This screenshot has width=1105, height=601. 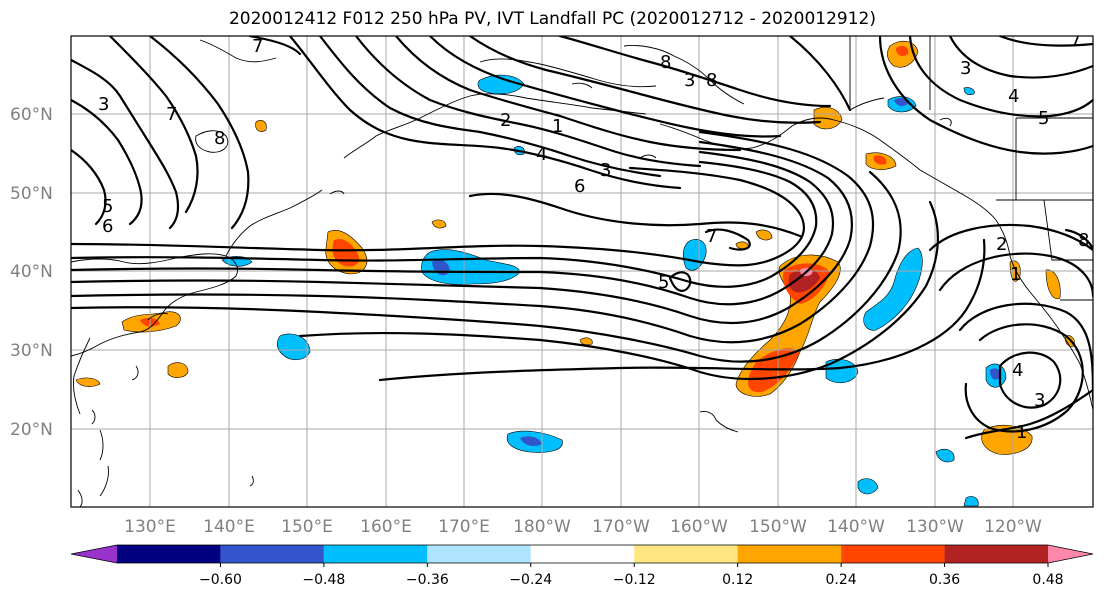 I want to click on colorbar-tick-label: 0.12, so click(x=737, y=580).